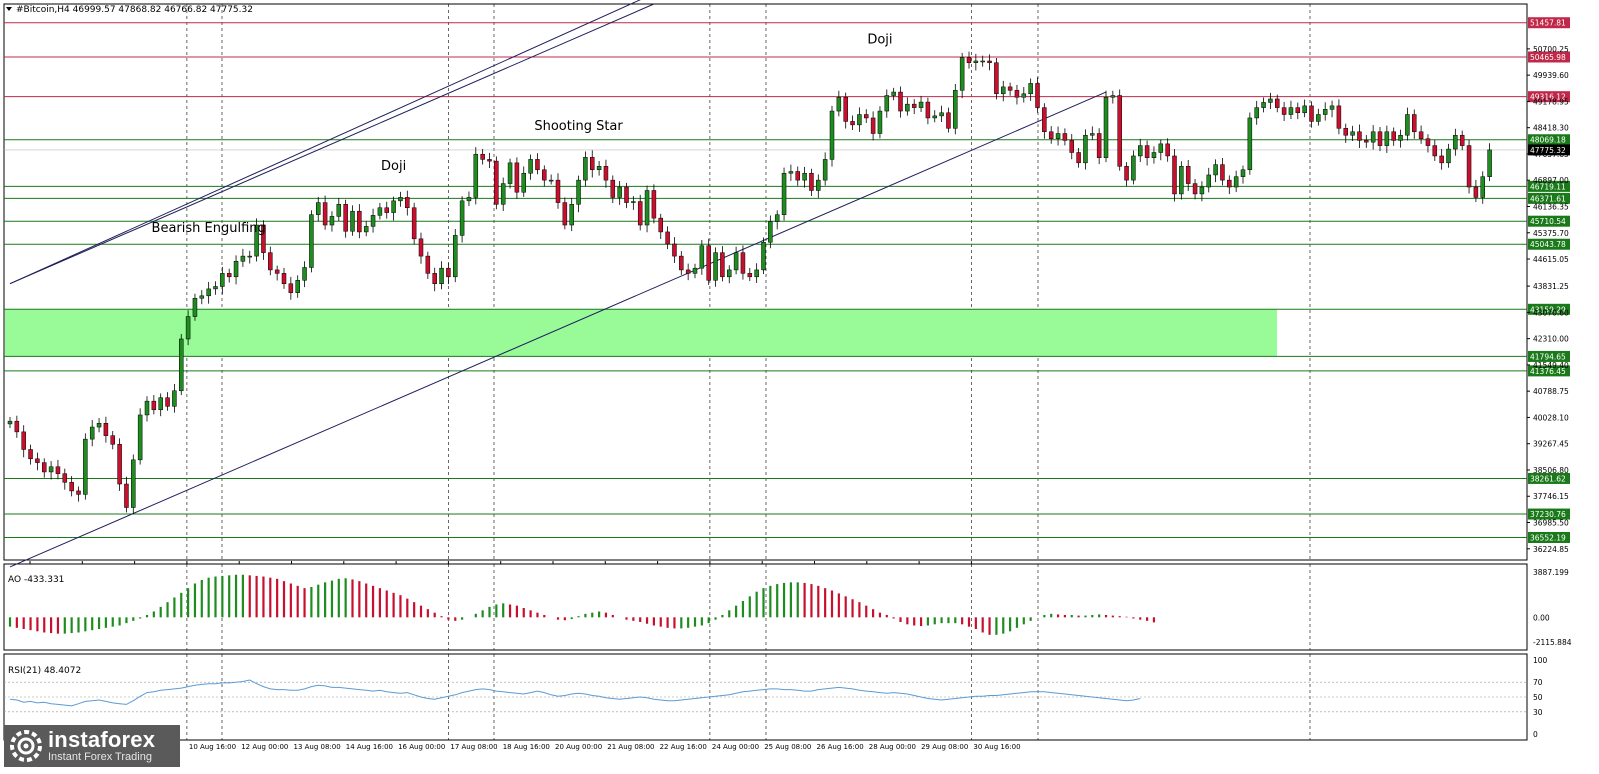 This screenshot has height=774, width=1599. I want to click on x-tick-label: 29 Aug 08:00, so click(944, 747).